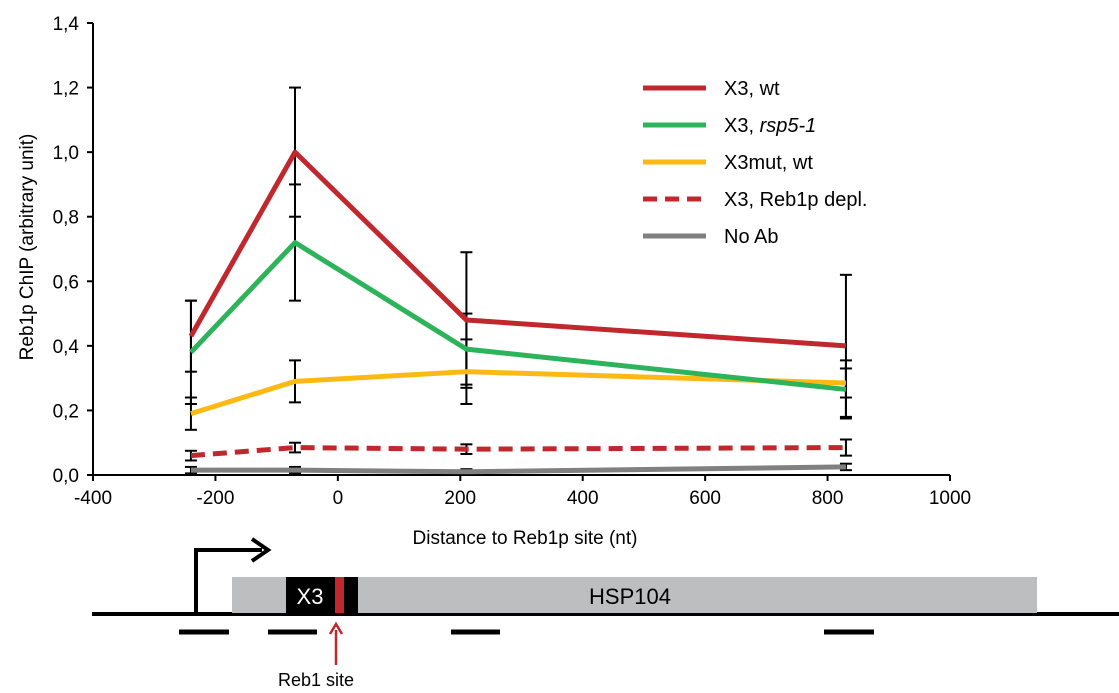  I want to click on y-tick-label: 1,2, so click(66, 89).